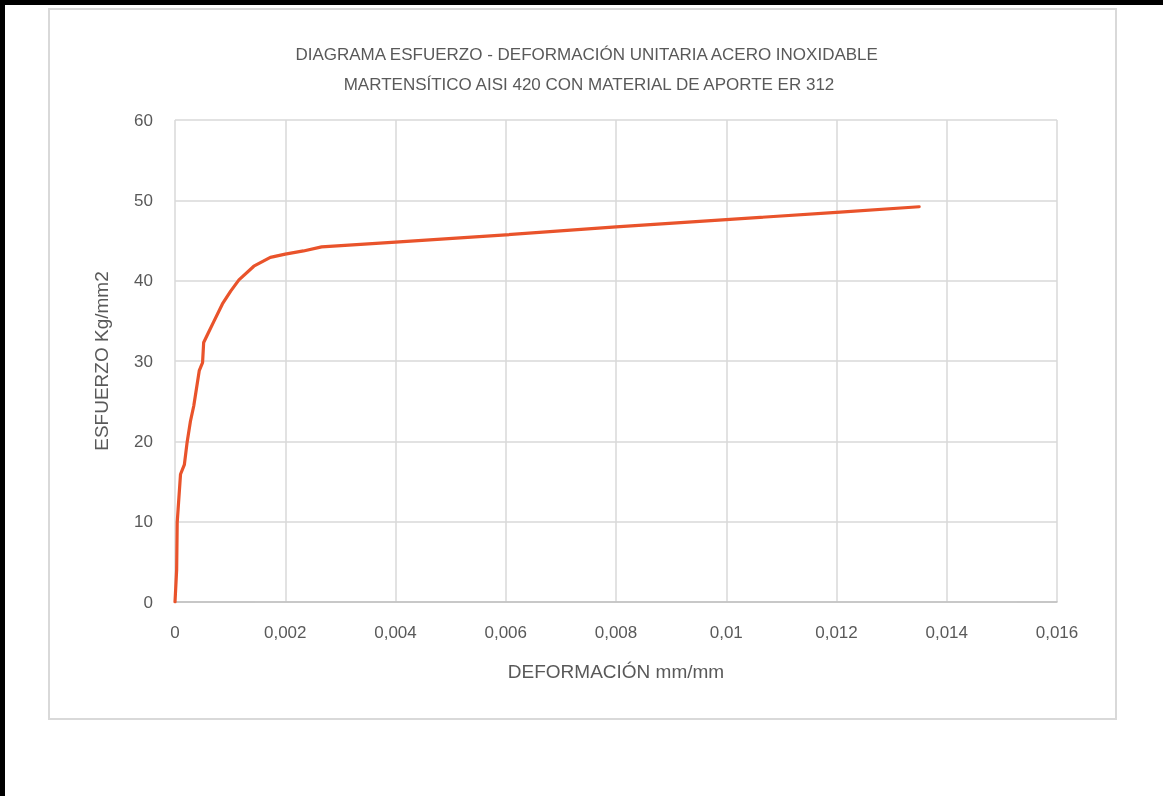  I want to click on x-axis-title: DEFORMACIÓN mm/mm, so click(616, 671).